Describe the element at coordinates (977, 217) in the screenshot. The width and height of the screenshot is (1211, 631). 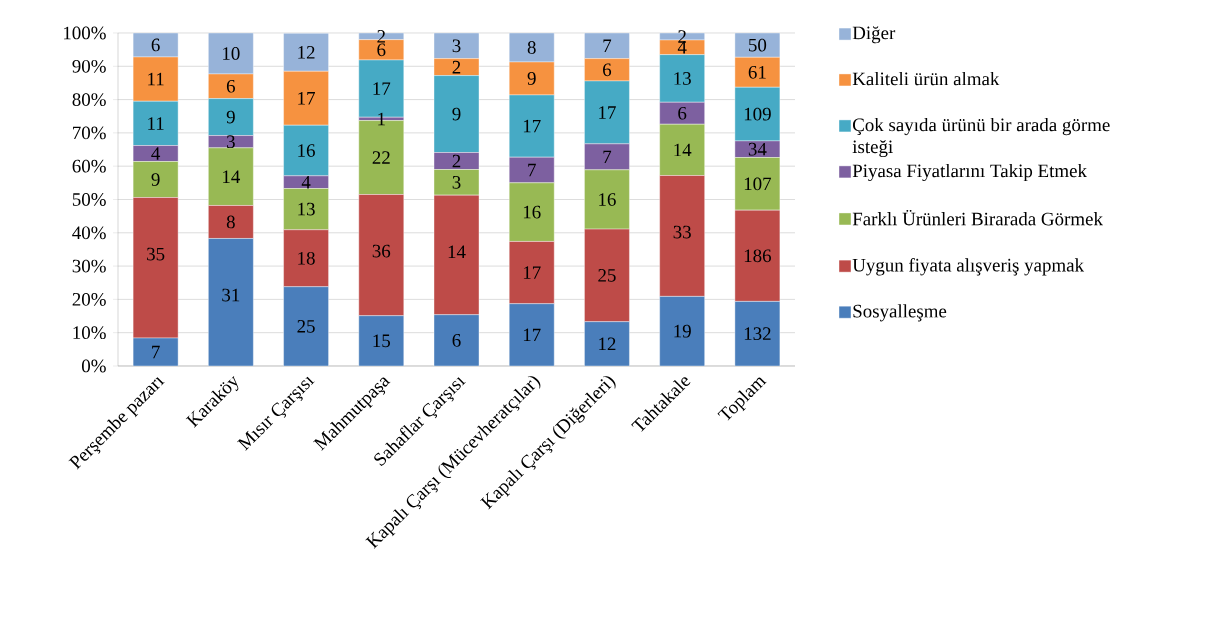
I see `legend-label: Farklı Ürünleri Birarada Görmek` at that location.